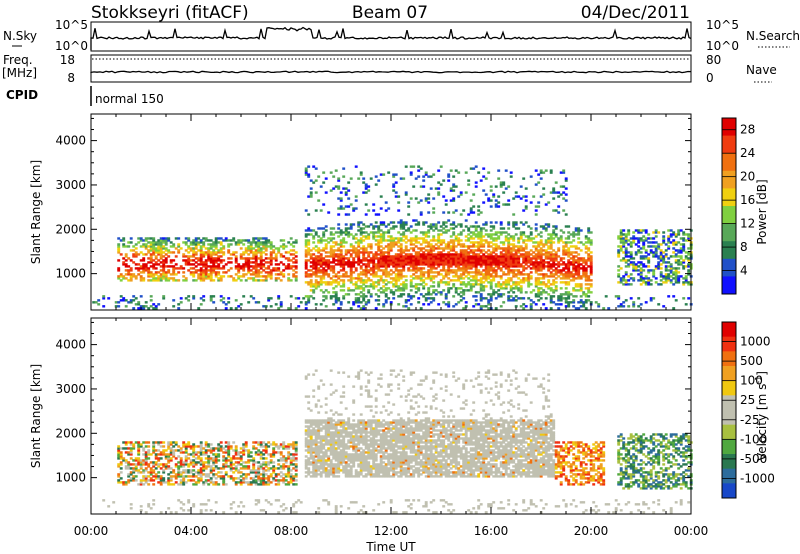 The width and height of the screenshot is (800, 554). I want to click on colorbar-tick-label: 24, so click(747, 153).